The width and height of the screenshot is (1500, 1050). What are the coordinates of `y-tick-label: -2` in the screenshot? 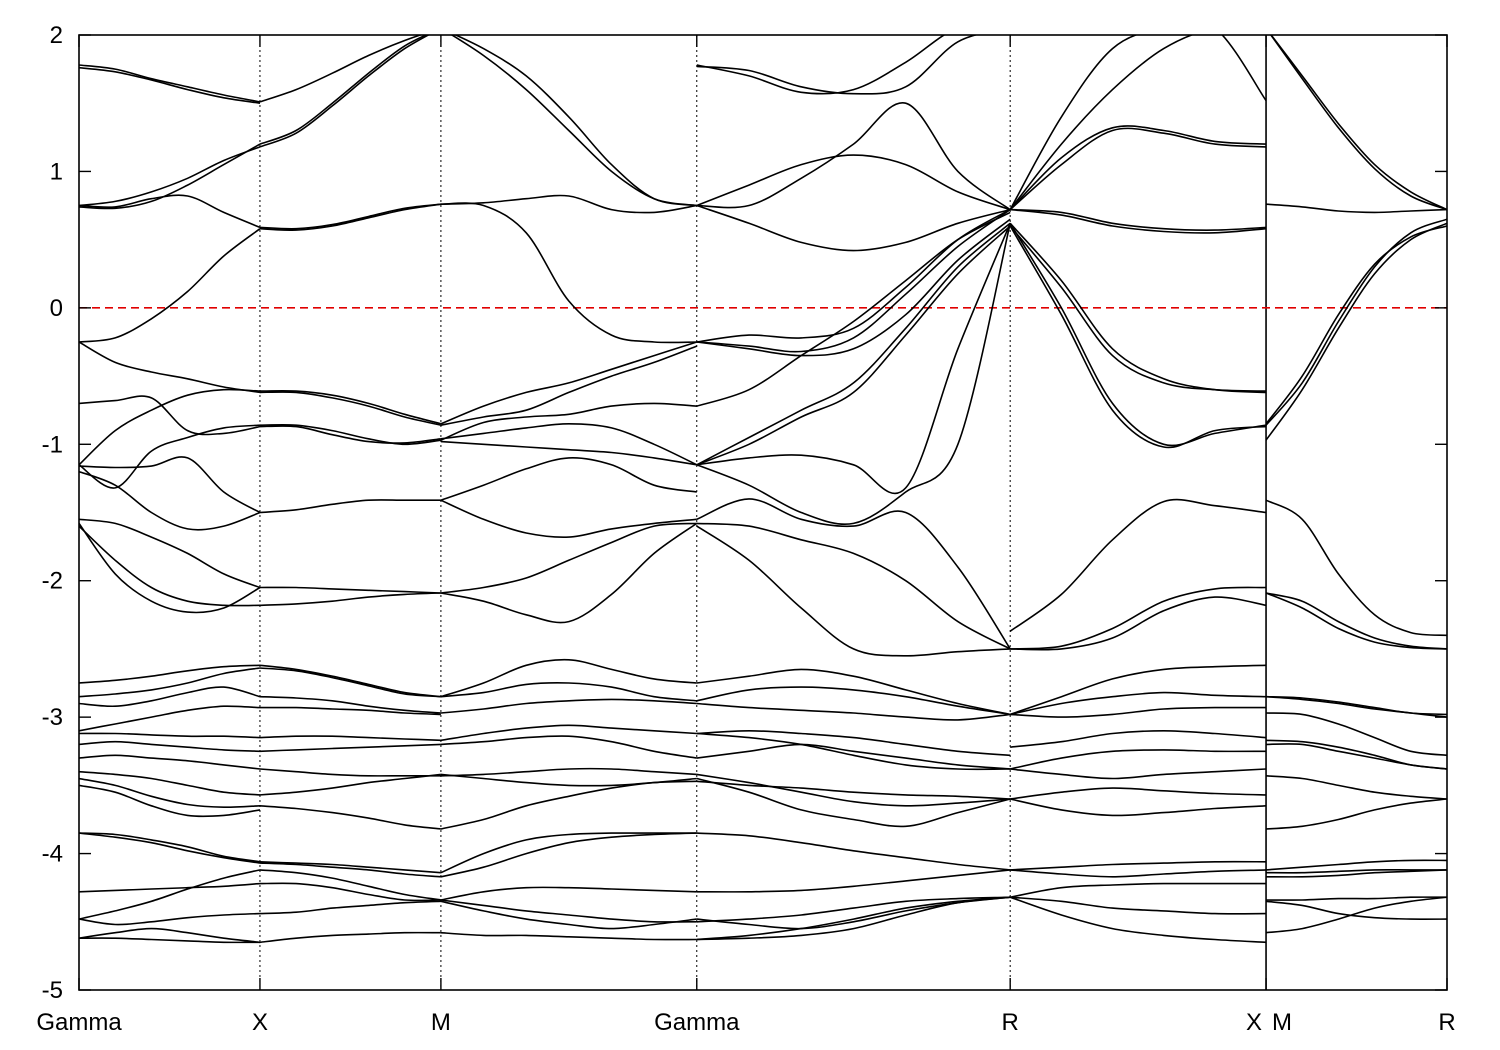 It's located at (52, 581).